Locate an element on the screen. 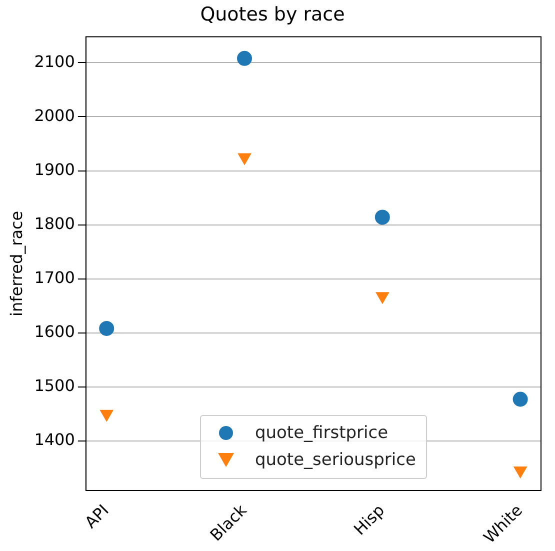 Image resolution: width=555 pixels, height=551 pixels. chart-title: Quotes by race is located at coordinates (272, 14).